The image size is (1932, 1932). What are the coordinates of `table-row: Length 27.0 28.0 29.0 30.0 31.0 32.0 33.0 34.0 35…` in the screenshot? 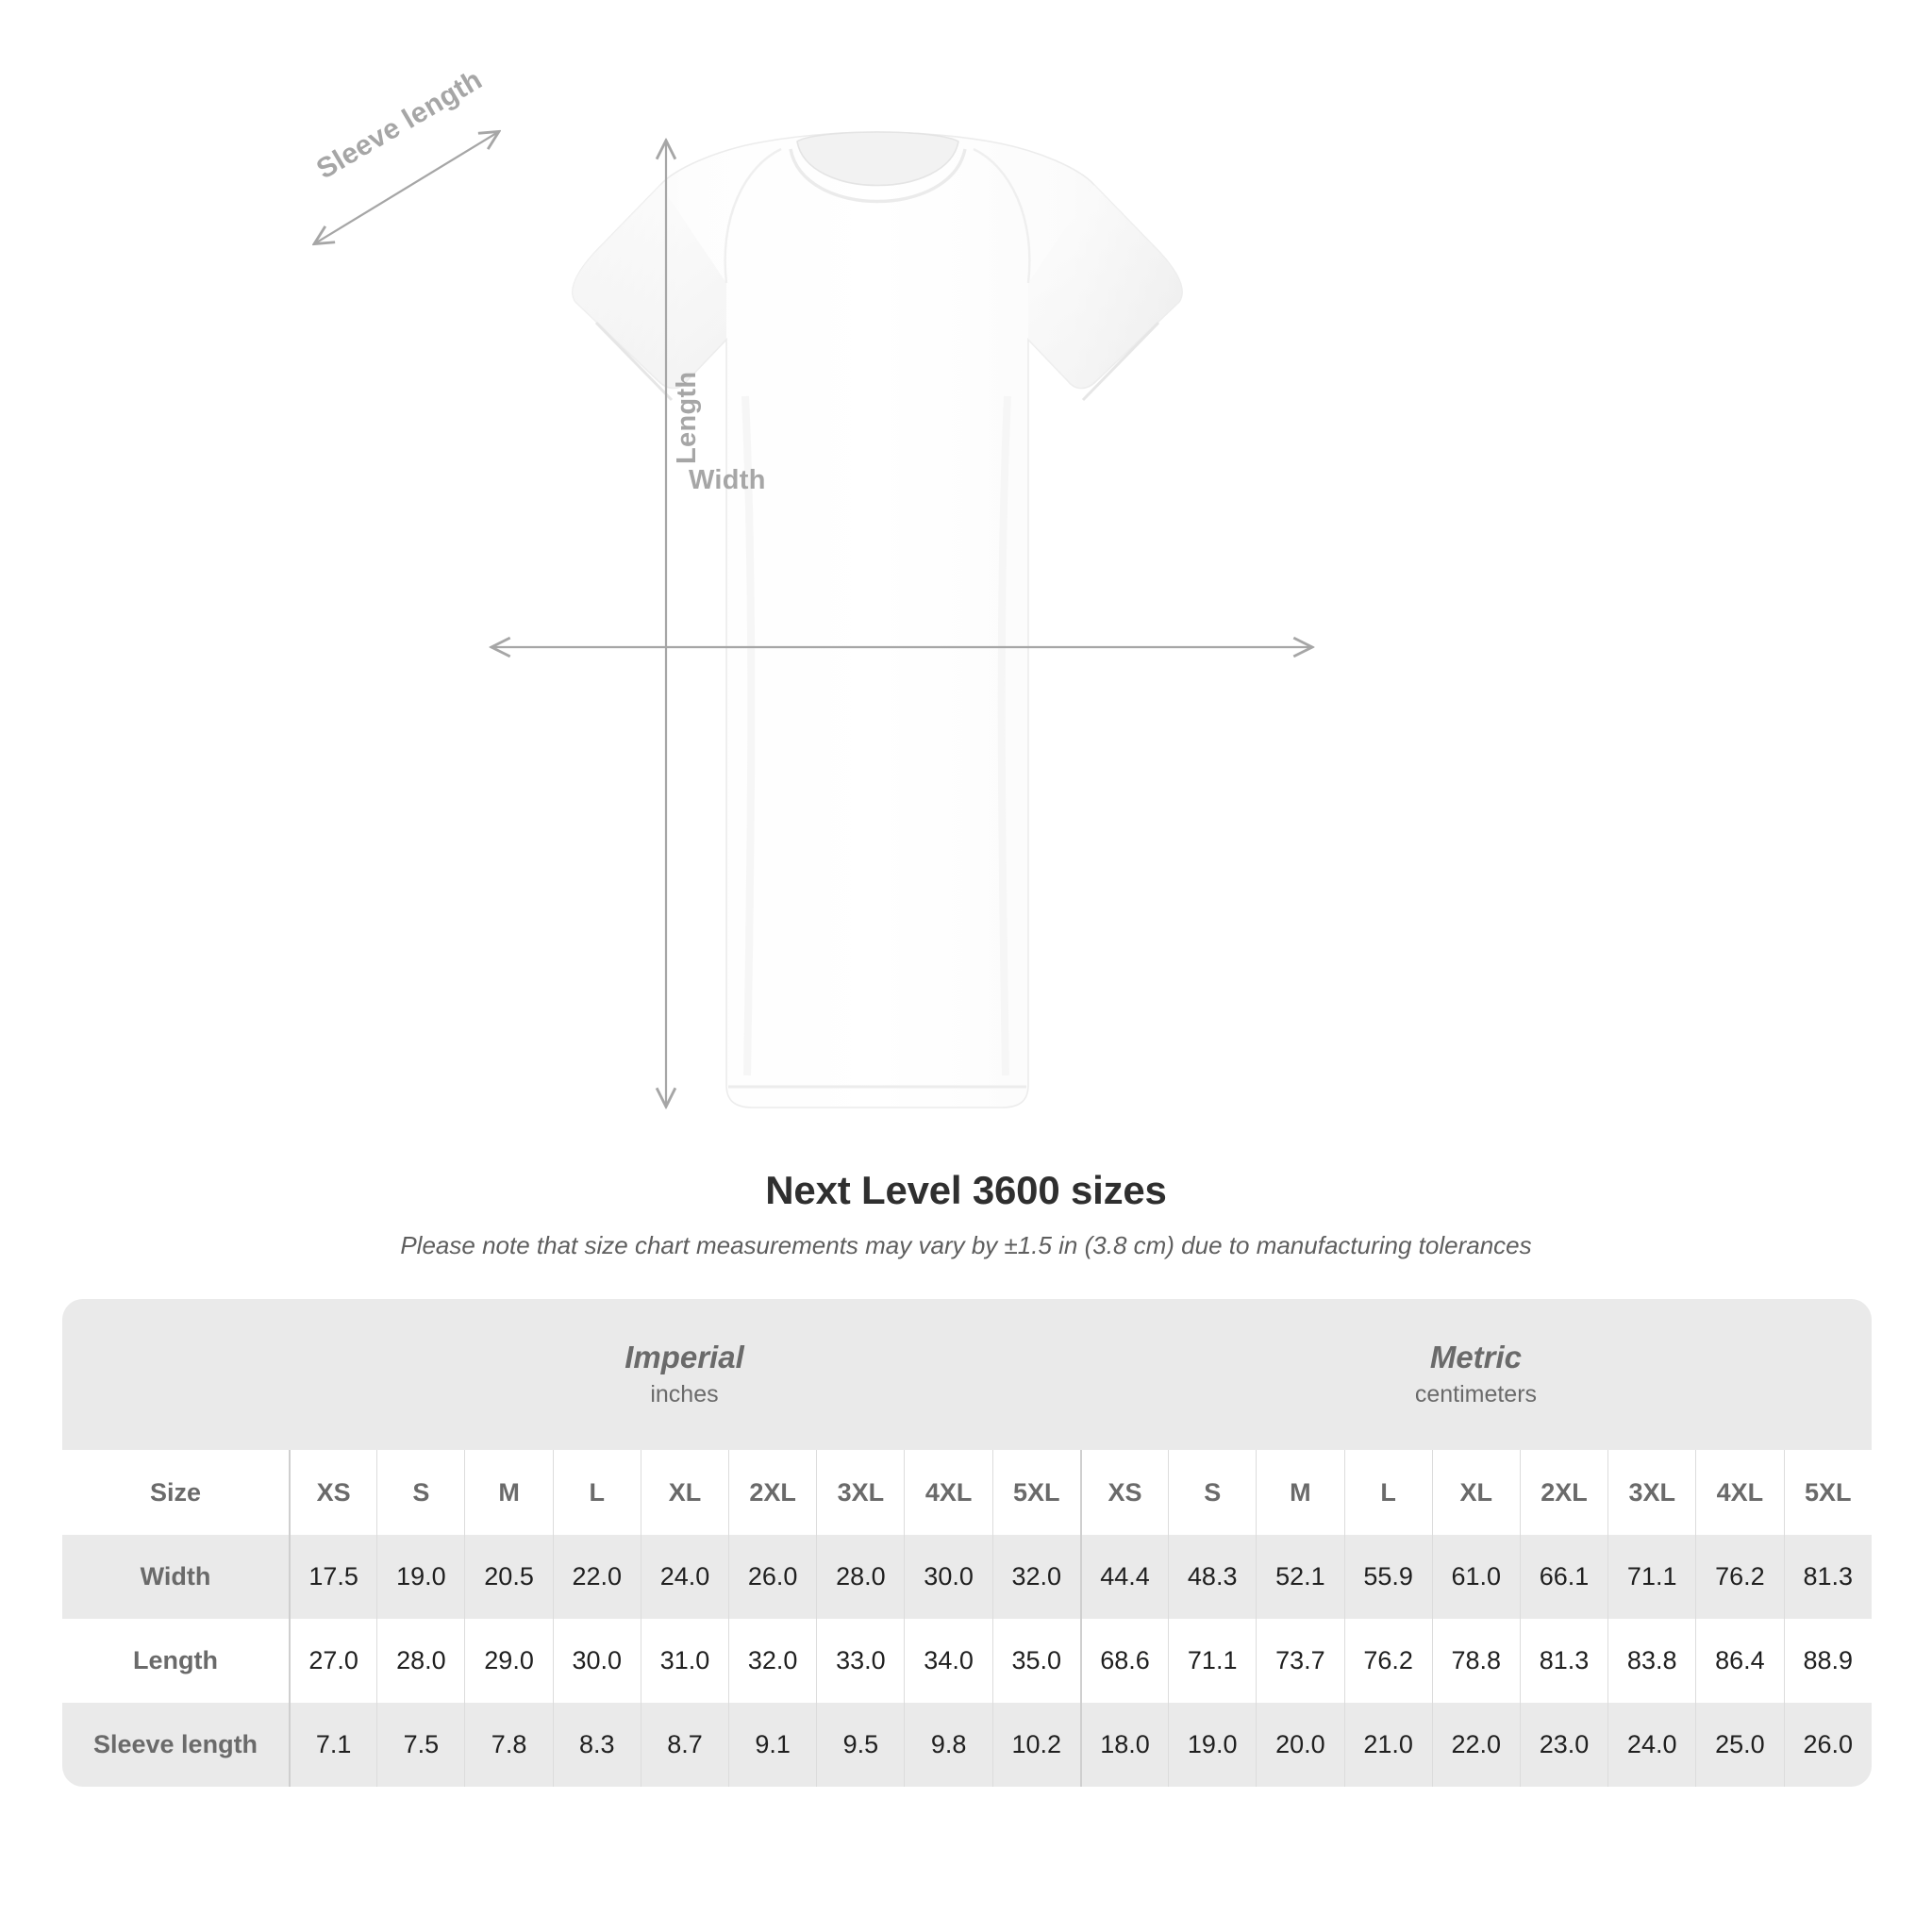 It's located at (967, 1661).